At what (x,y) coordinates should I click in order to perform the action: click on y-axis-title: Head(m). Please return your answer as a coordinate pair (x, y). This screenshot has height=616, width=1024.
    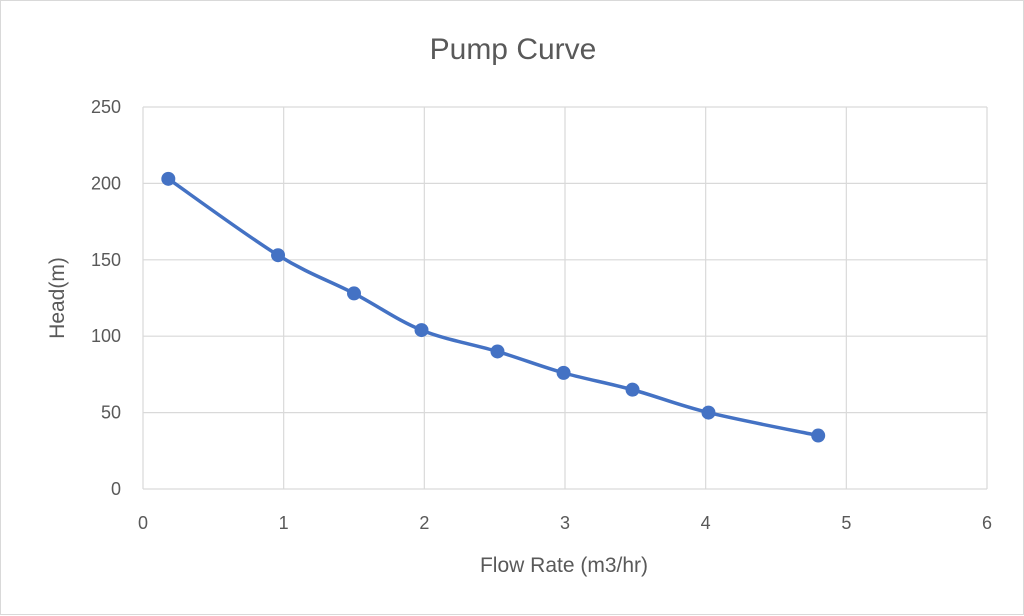
    Looking at the image, I should click on (57, 298).